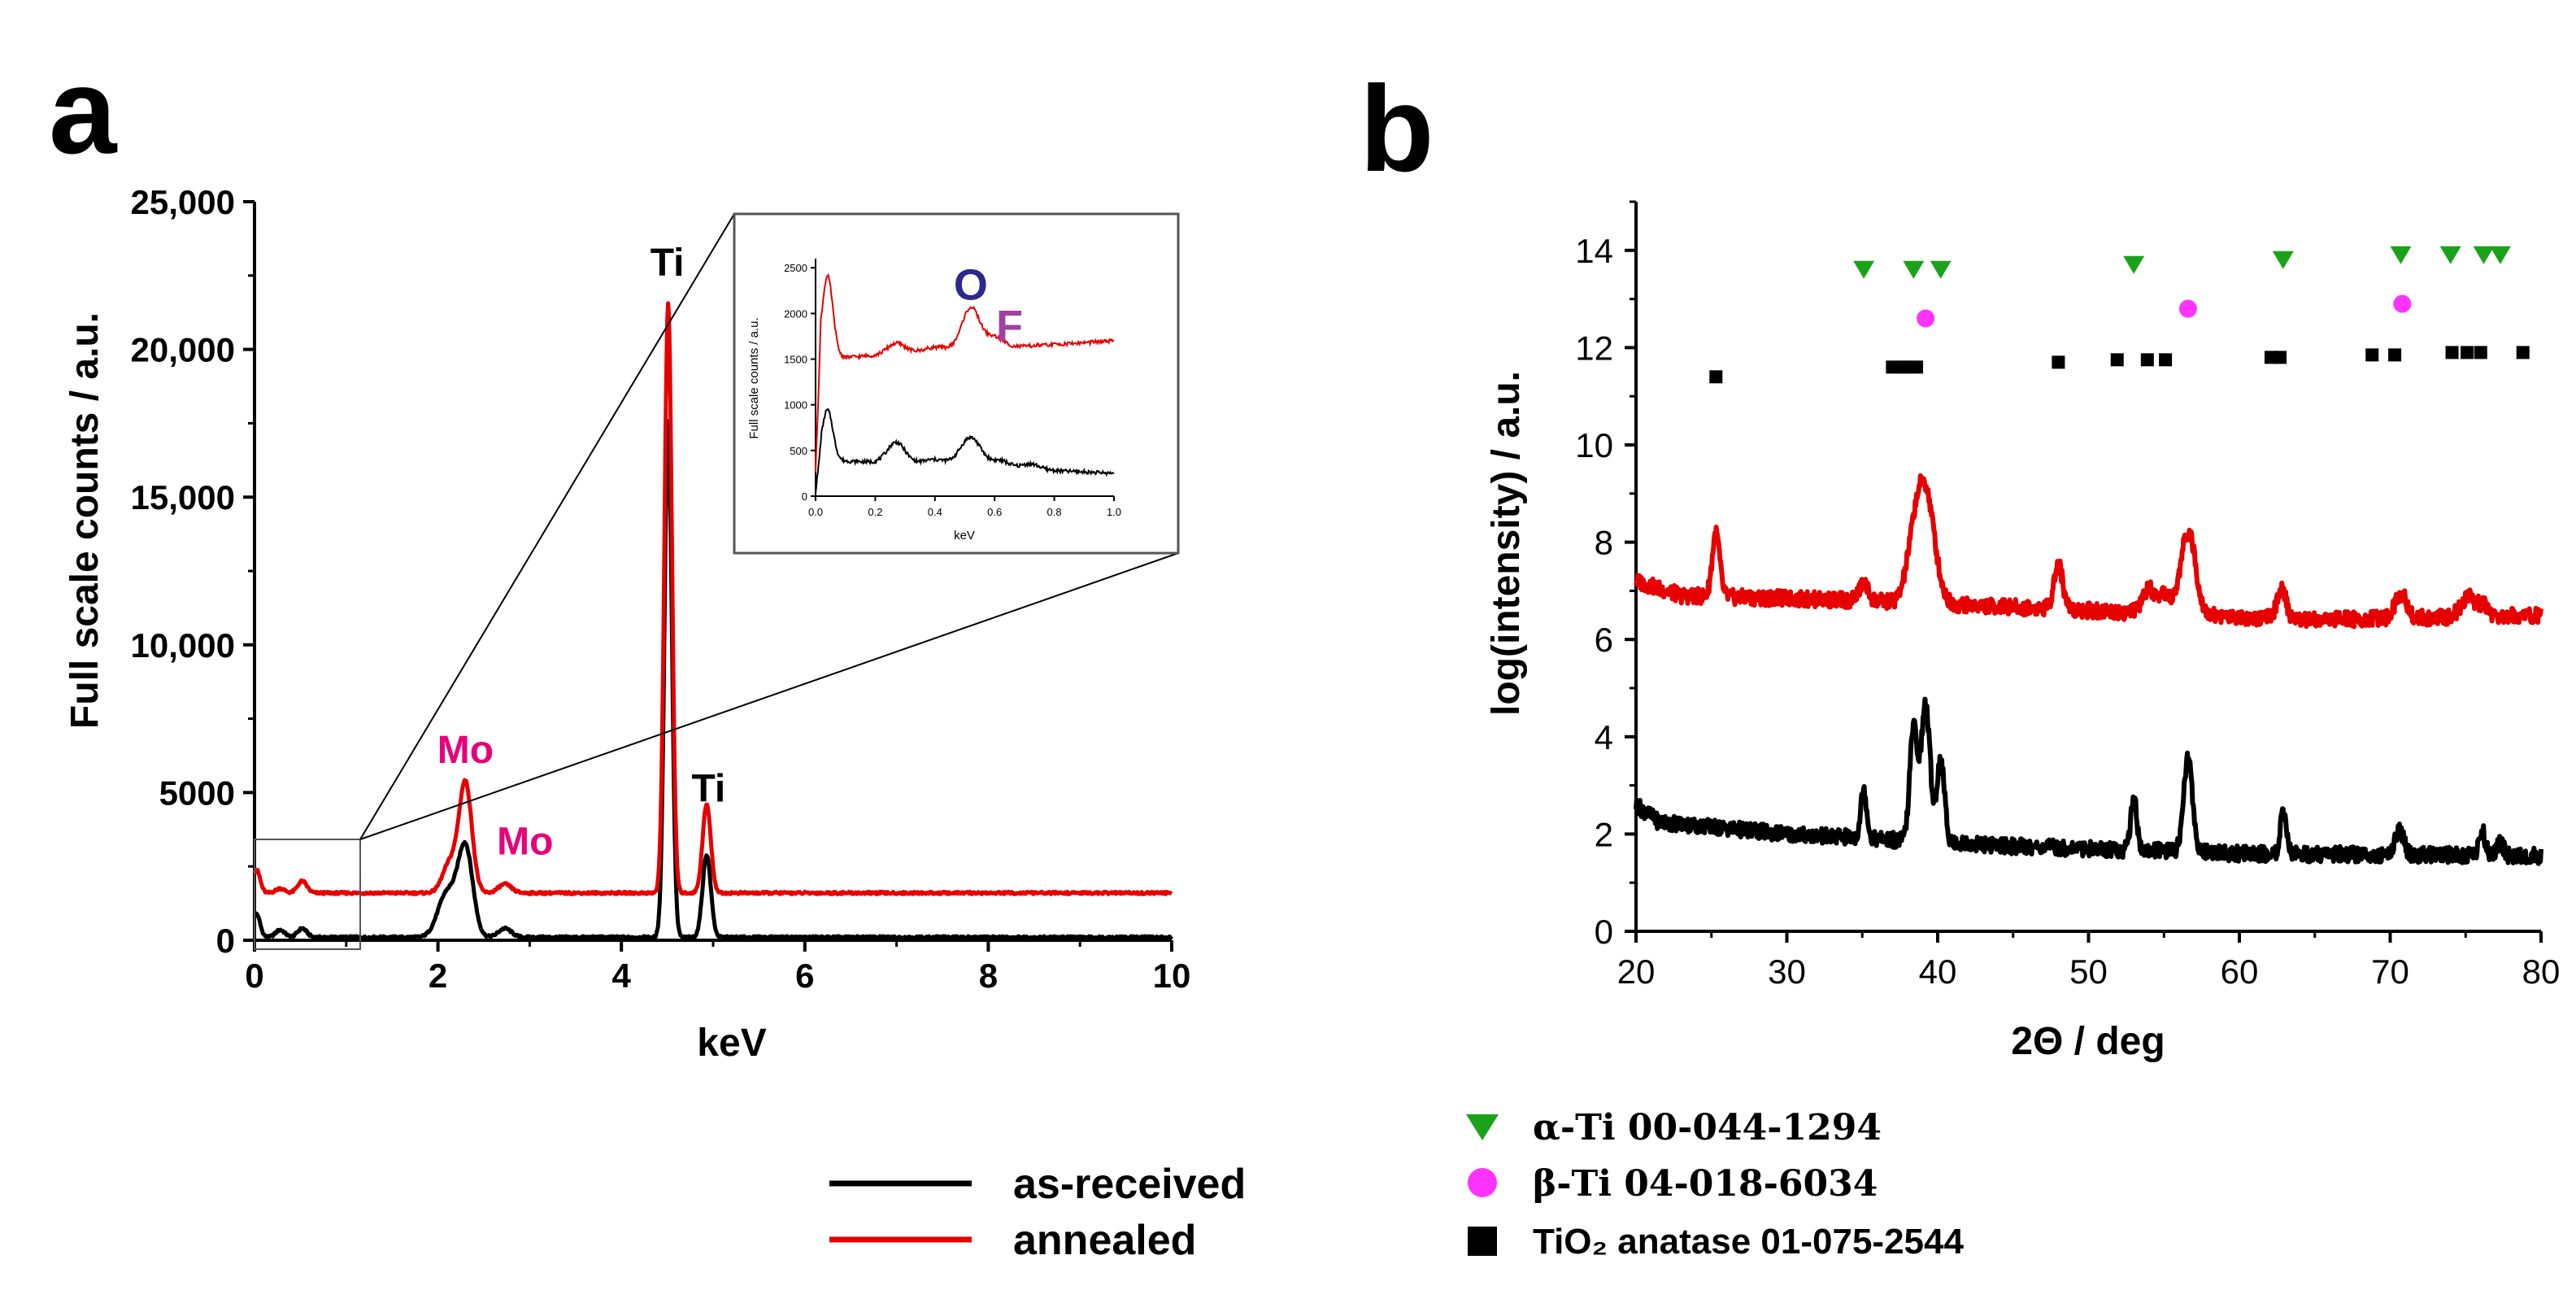 The width and height of the screenshot is (2576, 1290). Describe the element at coordinates (2542, 971) in the screenshot. I see `xrd-x-tick-label: 80` at that location.